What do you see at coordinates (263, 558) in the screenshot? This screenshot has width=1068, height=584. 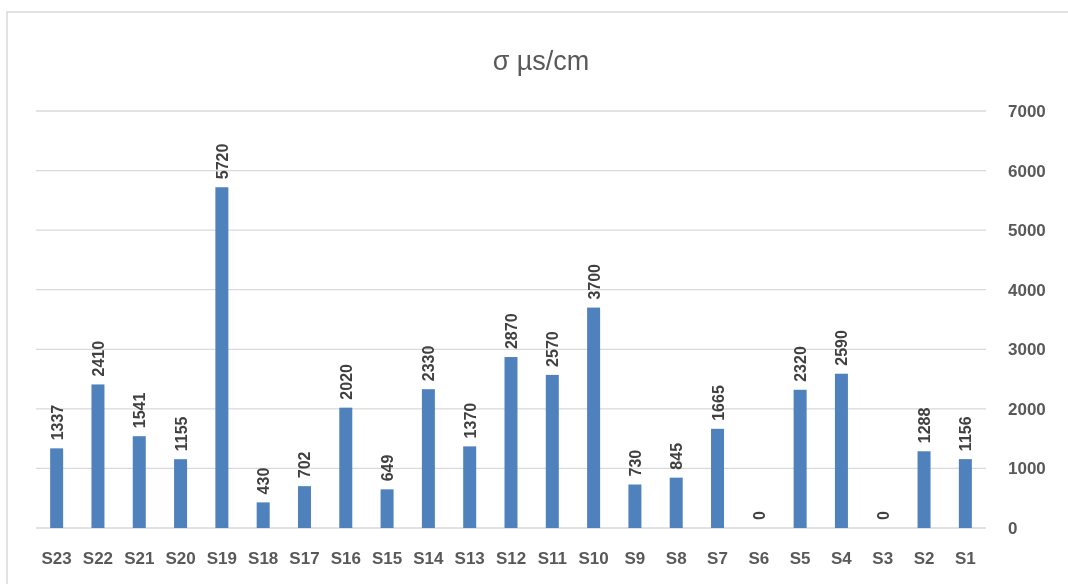 I see `x-tick-label: S18` at bounding box center [263, 558].